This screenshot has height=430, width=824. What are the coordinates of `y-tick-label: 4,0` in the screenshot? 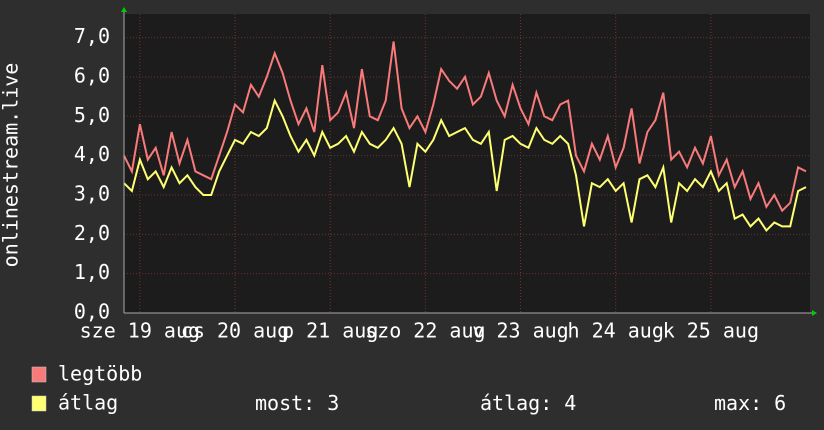 It's located at (92, 154).